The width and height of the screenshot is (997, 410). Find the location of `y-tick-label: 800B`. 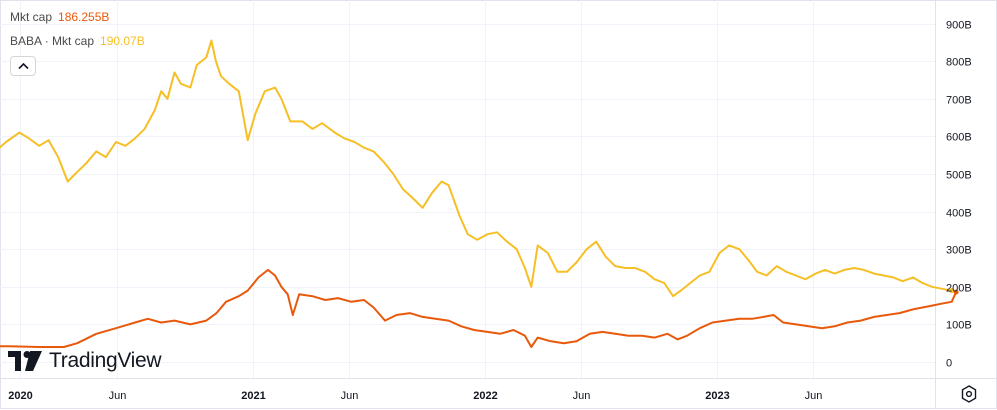

y-tick-label: 800B is located at coordinates (959, 63).